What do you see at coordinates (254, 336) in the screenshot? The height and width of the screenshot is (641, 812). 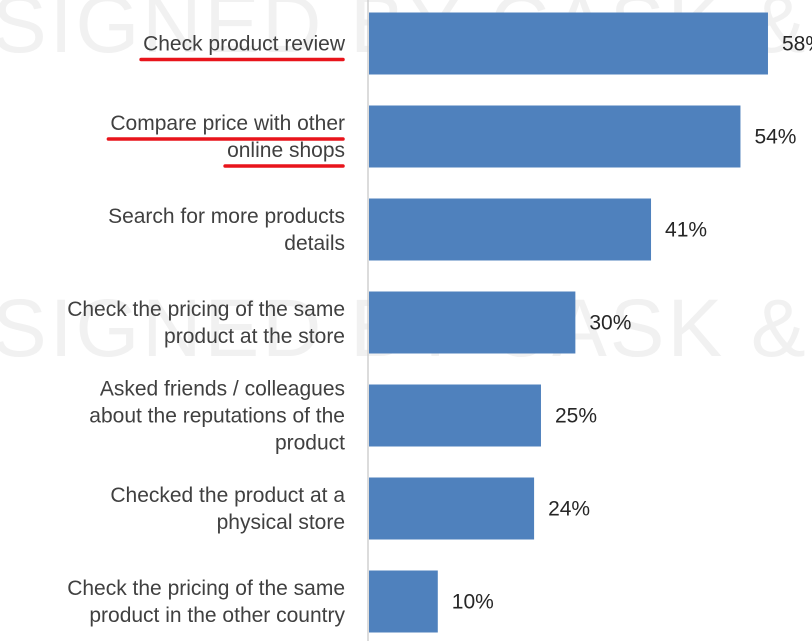 I see `category-label-4-line-2: product at the store` at bounding box center [254, 336].